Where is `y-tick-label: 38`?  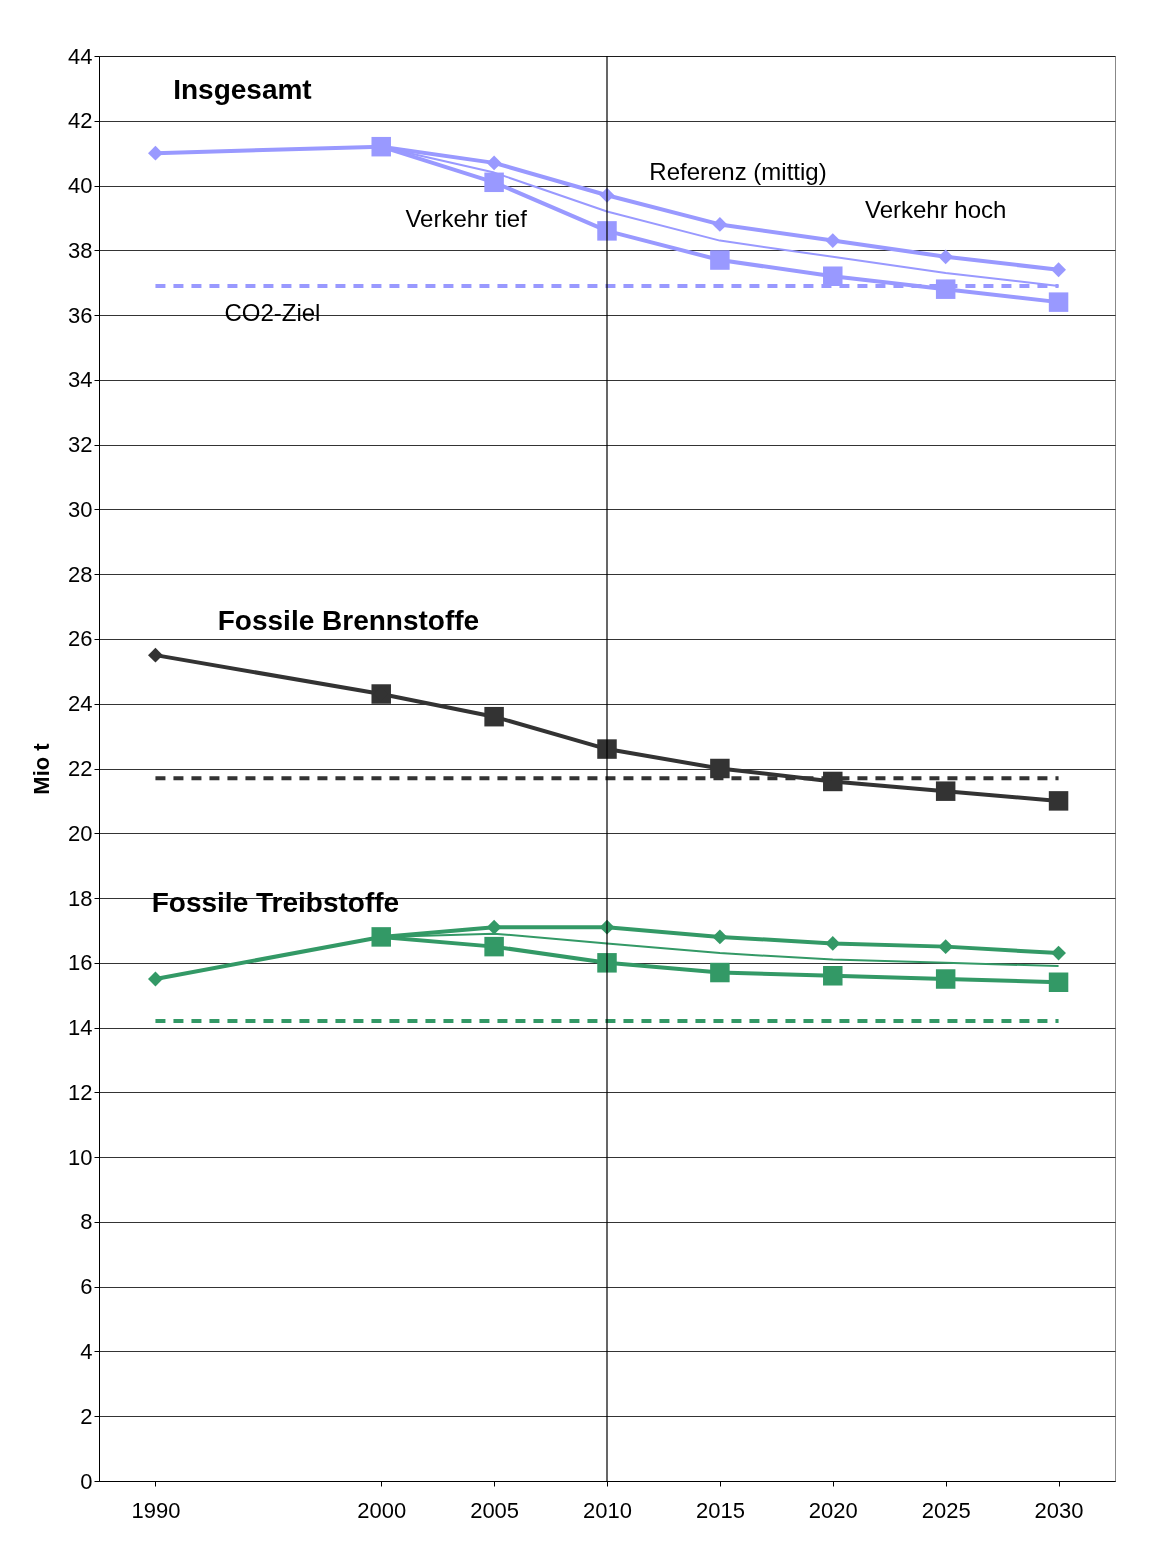 y-tick-label: 38 is located at coordinates (80, 250).